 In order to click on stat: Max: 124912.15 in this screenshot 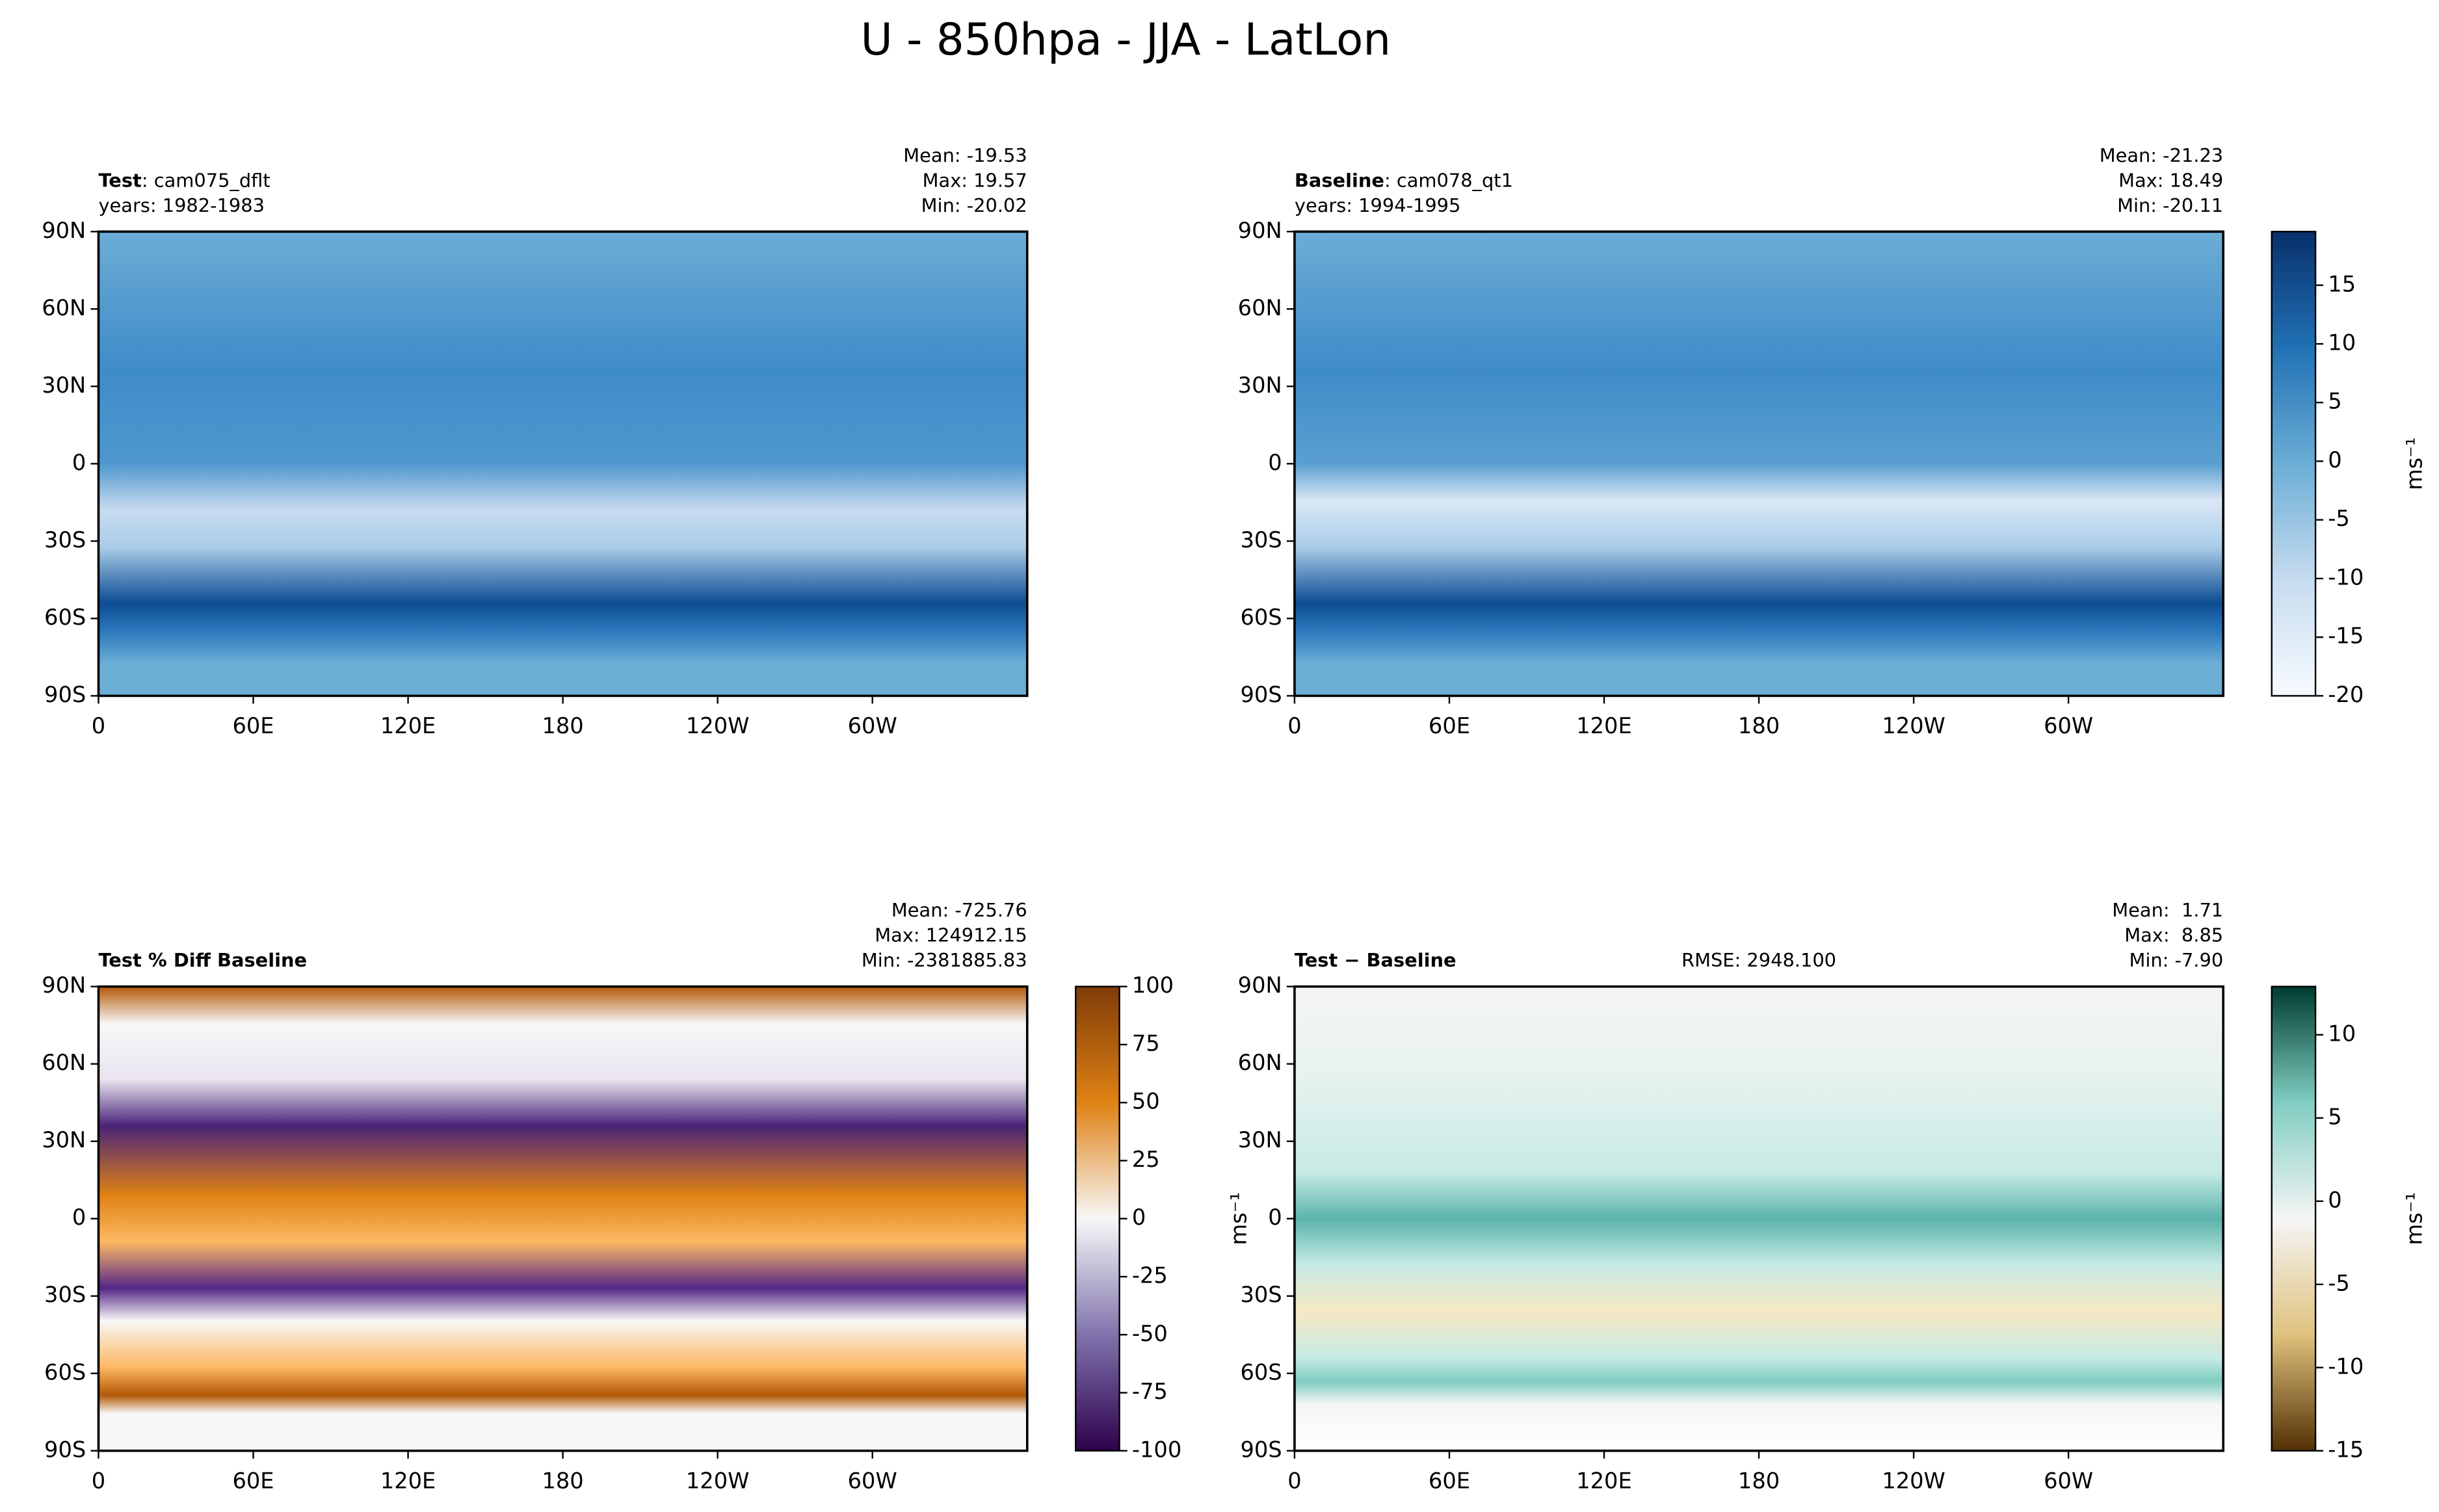, I will do `click(951, 935)`.